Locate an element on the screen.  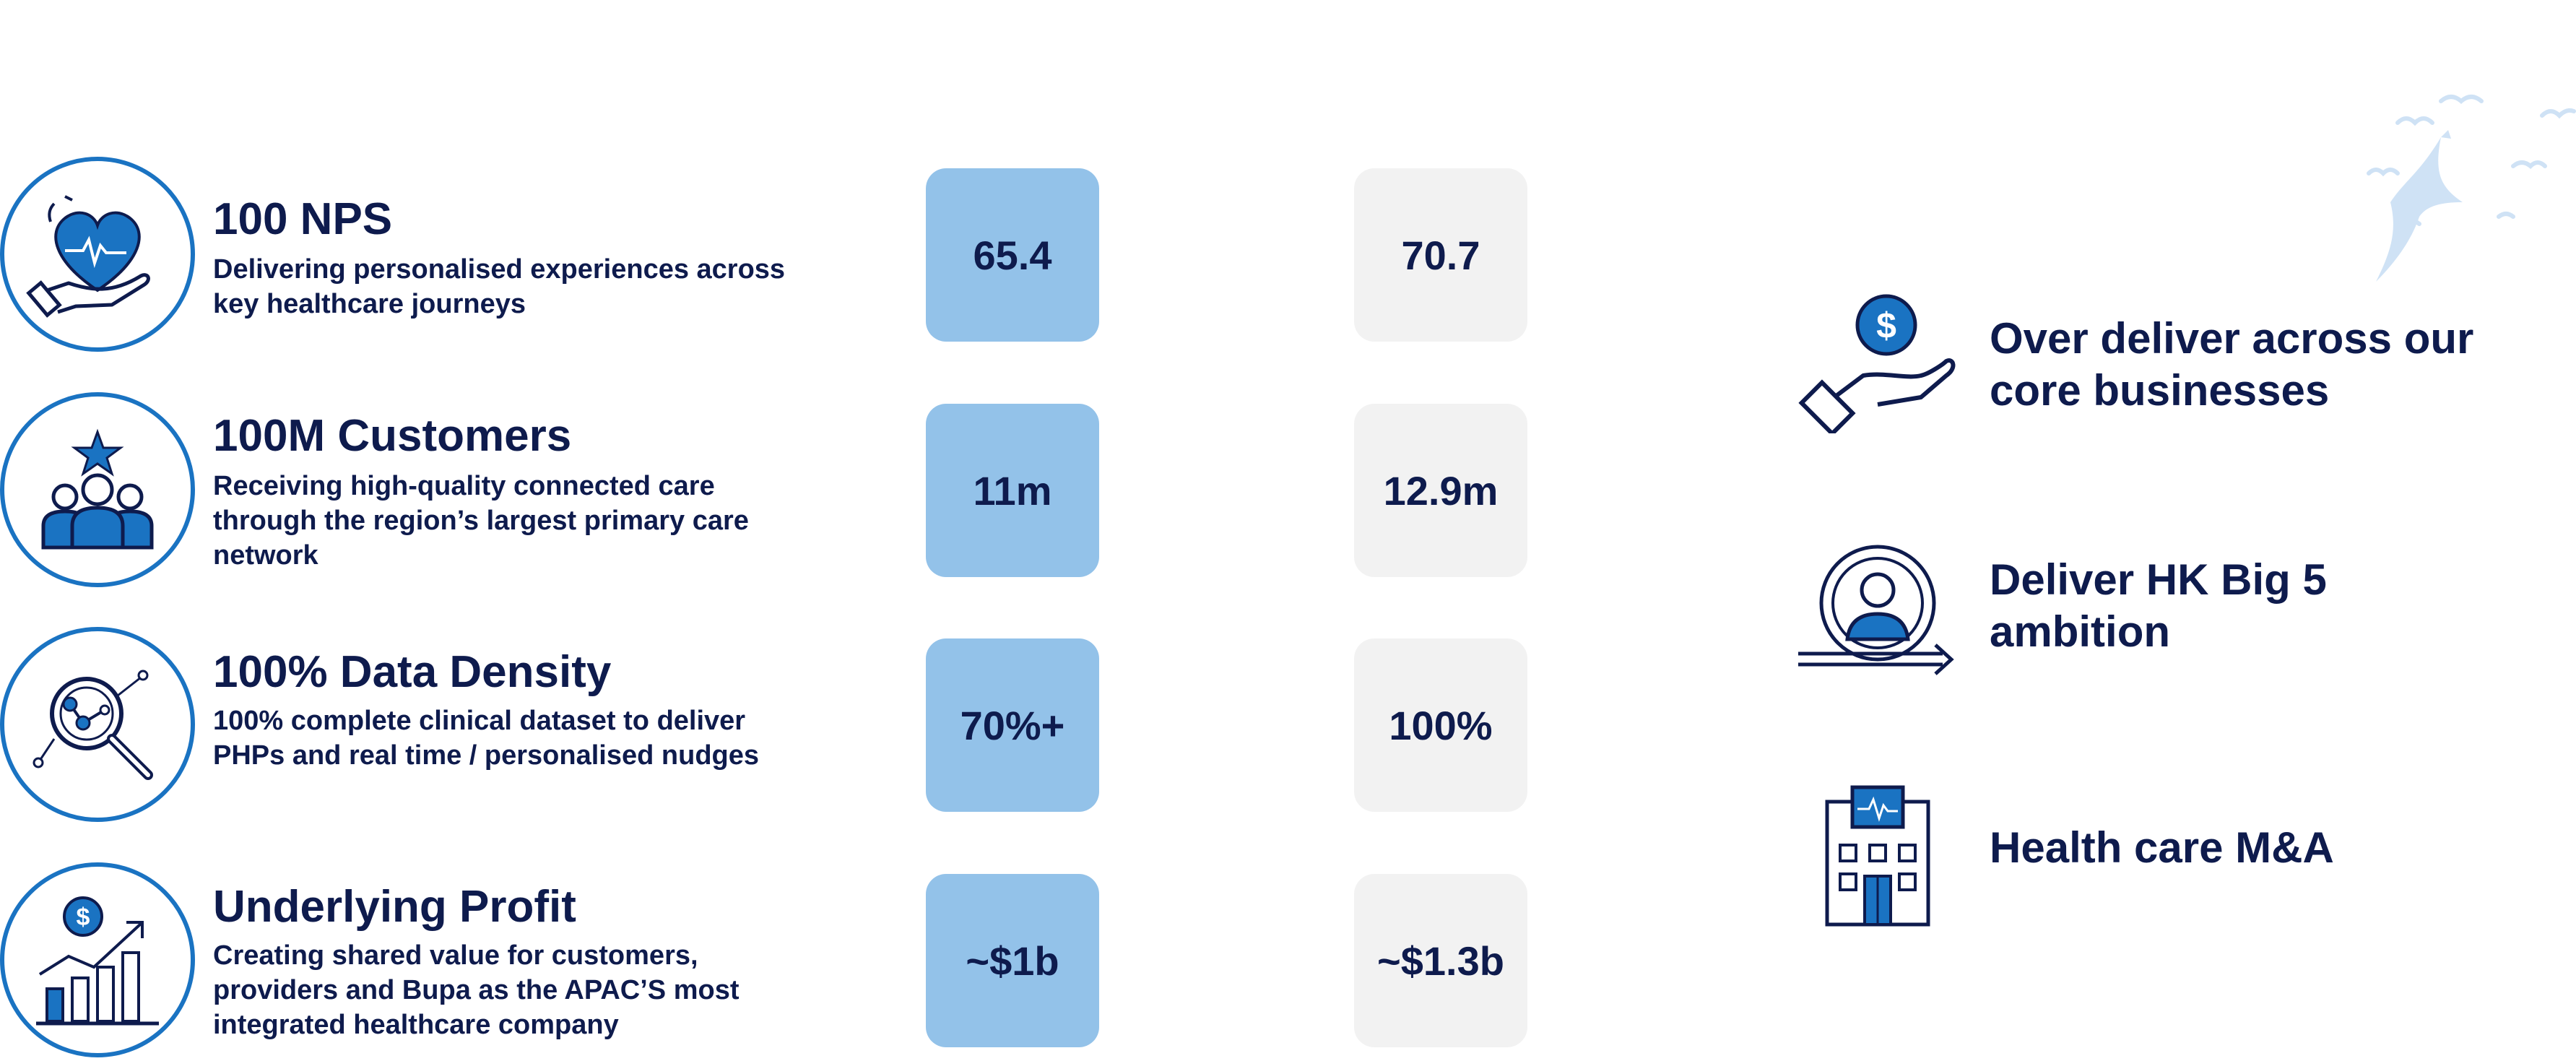
metric-icon-circle: $ is located at coordinates (97, 959).